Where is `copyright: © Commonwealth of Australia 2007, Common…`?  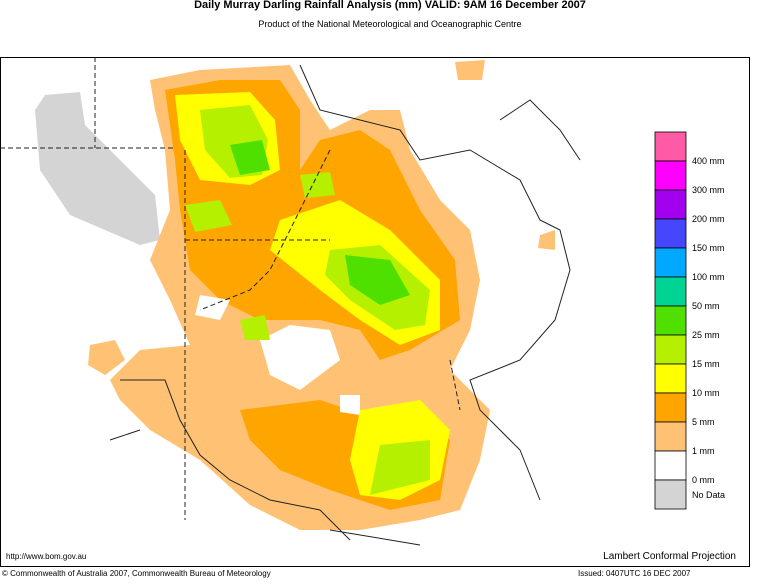
copyright: © Commonwealth of Australia 2007, Common… is located at coordinates (136, 573).